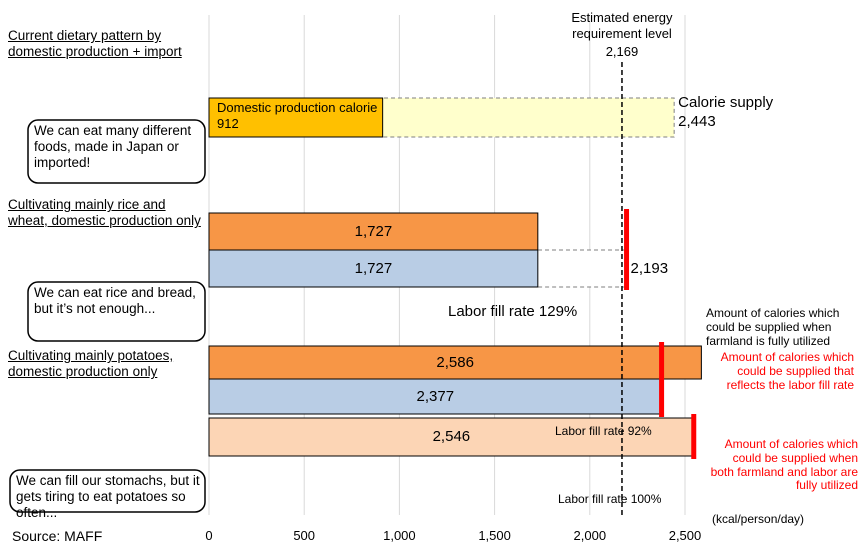 This screenshot has width=863, height=546. What do you see at coordinates (726, 102) in the screenshot?
I see `series-label: Calorie supply` at bounding box center [726, 102].